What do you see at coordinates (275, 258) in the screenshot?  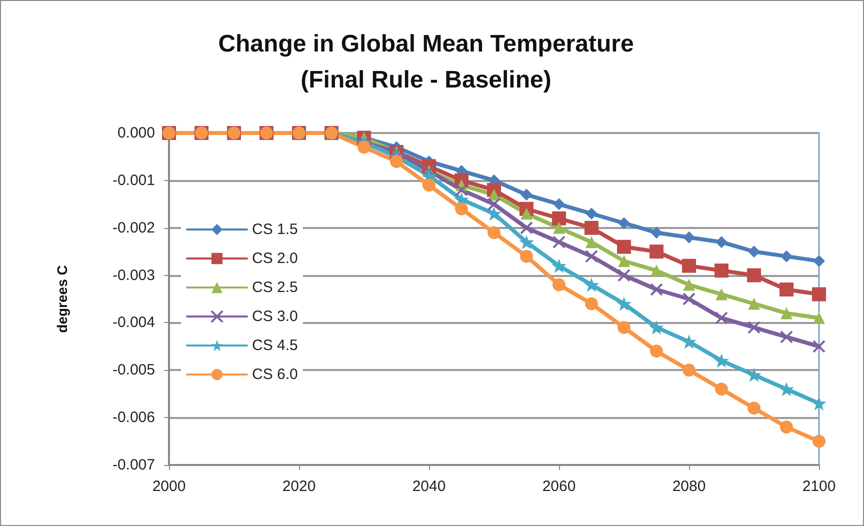 I see `legend-label: CS 2.0` at bounding box center [275, 258].